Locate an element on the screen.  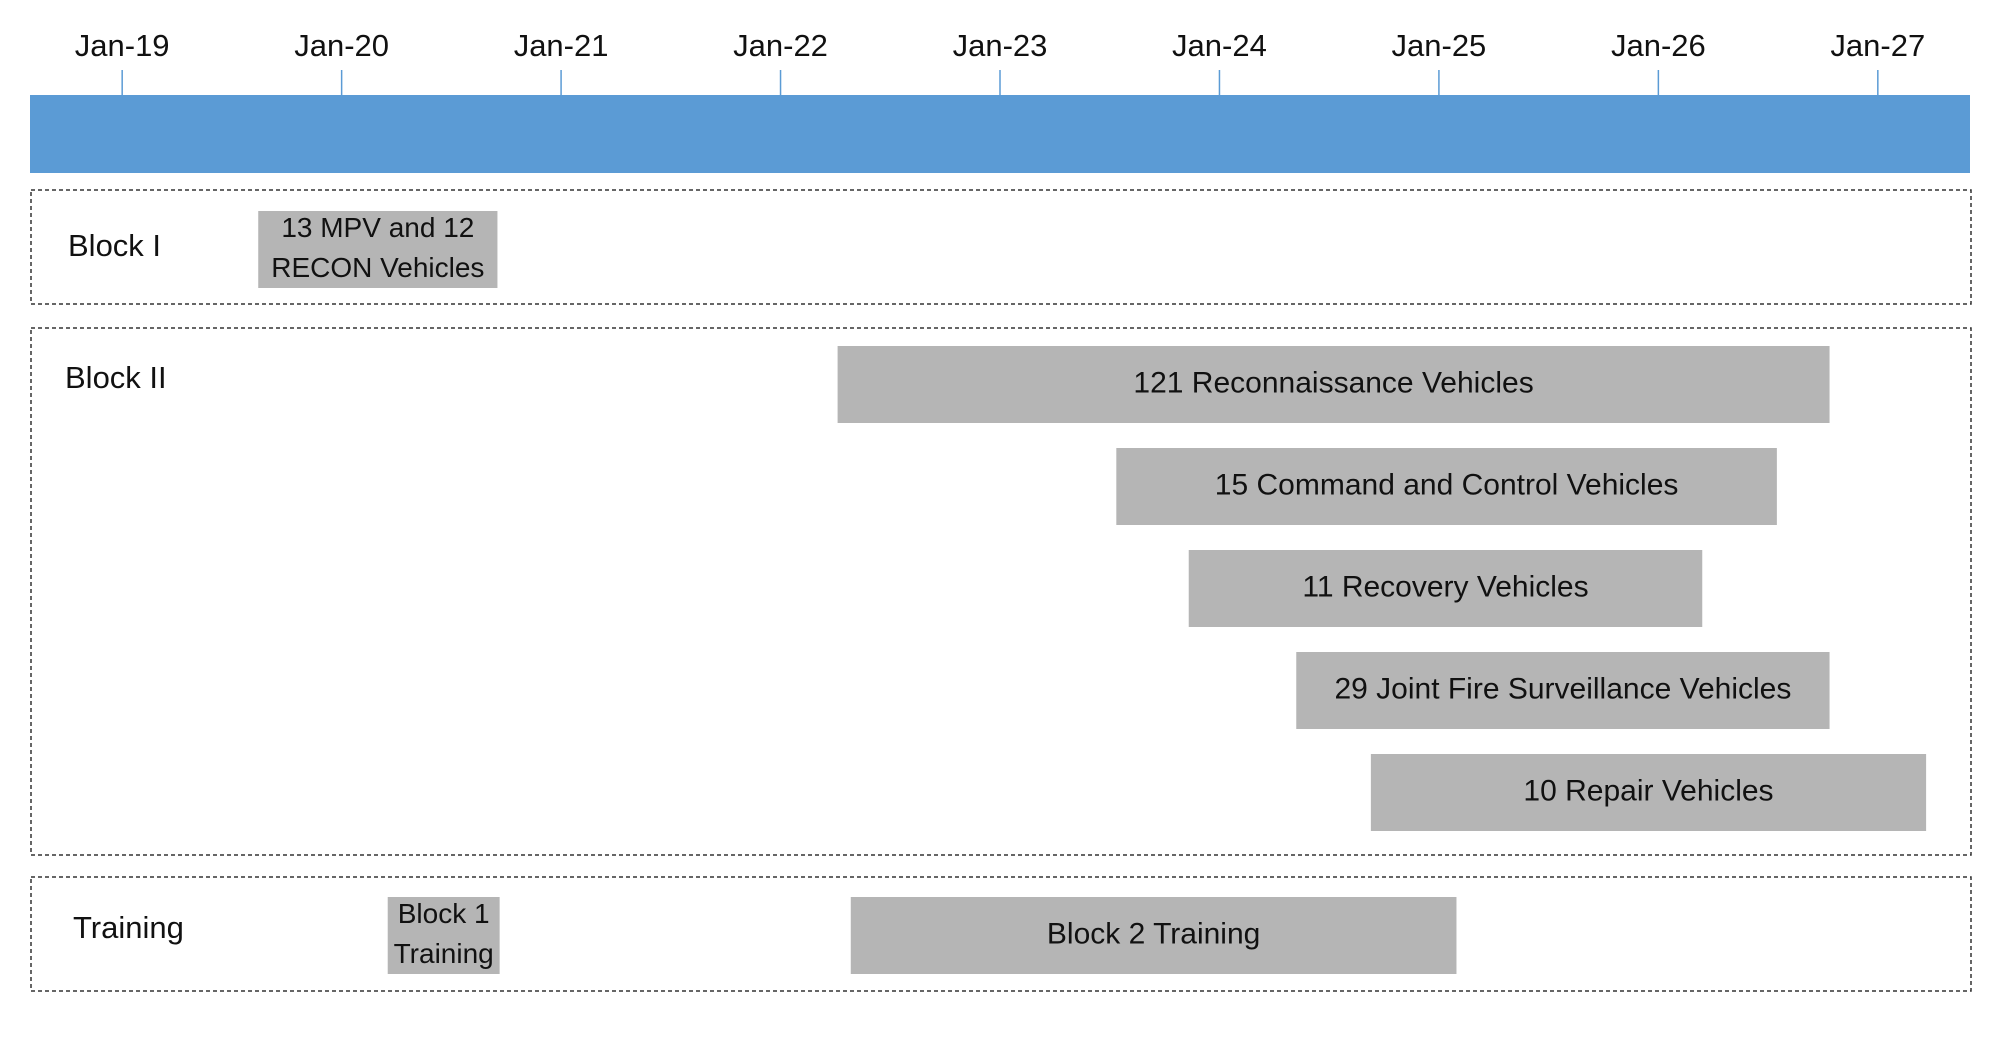
group-training: Training Block 1 Training Block 2 Training is located at coordinates (1001, 934).